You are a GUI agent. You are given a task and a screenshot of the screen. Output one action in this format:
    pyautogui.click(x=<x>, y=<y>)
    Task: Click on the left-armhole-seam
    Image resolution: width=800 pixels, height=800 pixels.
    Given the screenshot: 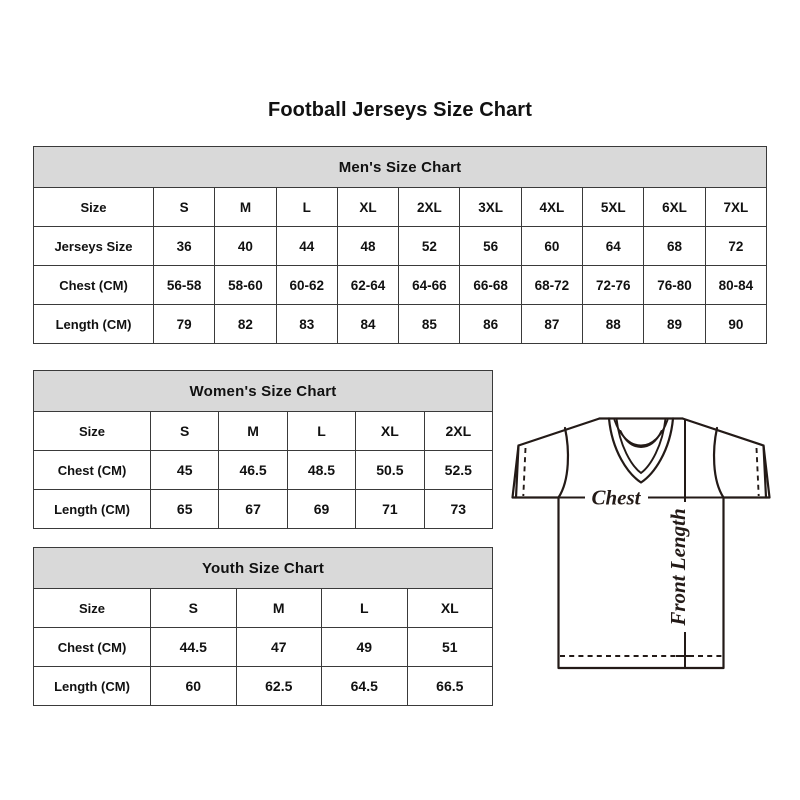 What is the action you would take?
    pyautogui.click(x=563, y=462)
    